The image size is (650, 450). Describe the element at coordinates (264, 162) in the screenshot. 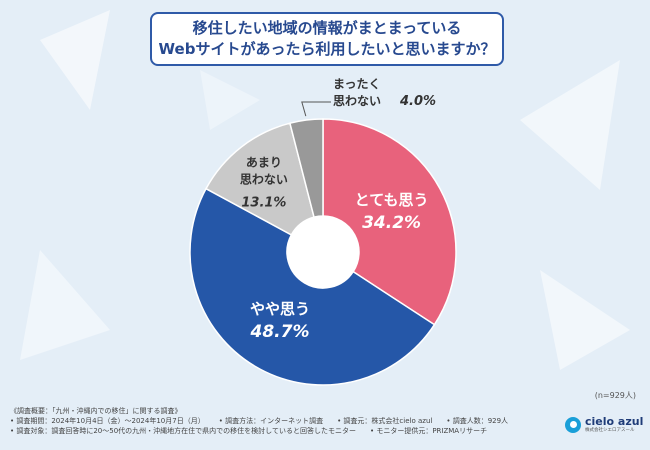

I see `slice-label-not-much: あまり` at that location.